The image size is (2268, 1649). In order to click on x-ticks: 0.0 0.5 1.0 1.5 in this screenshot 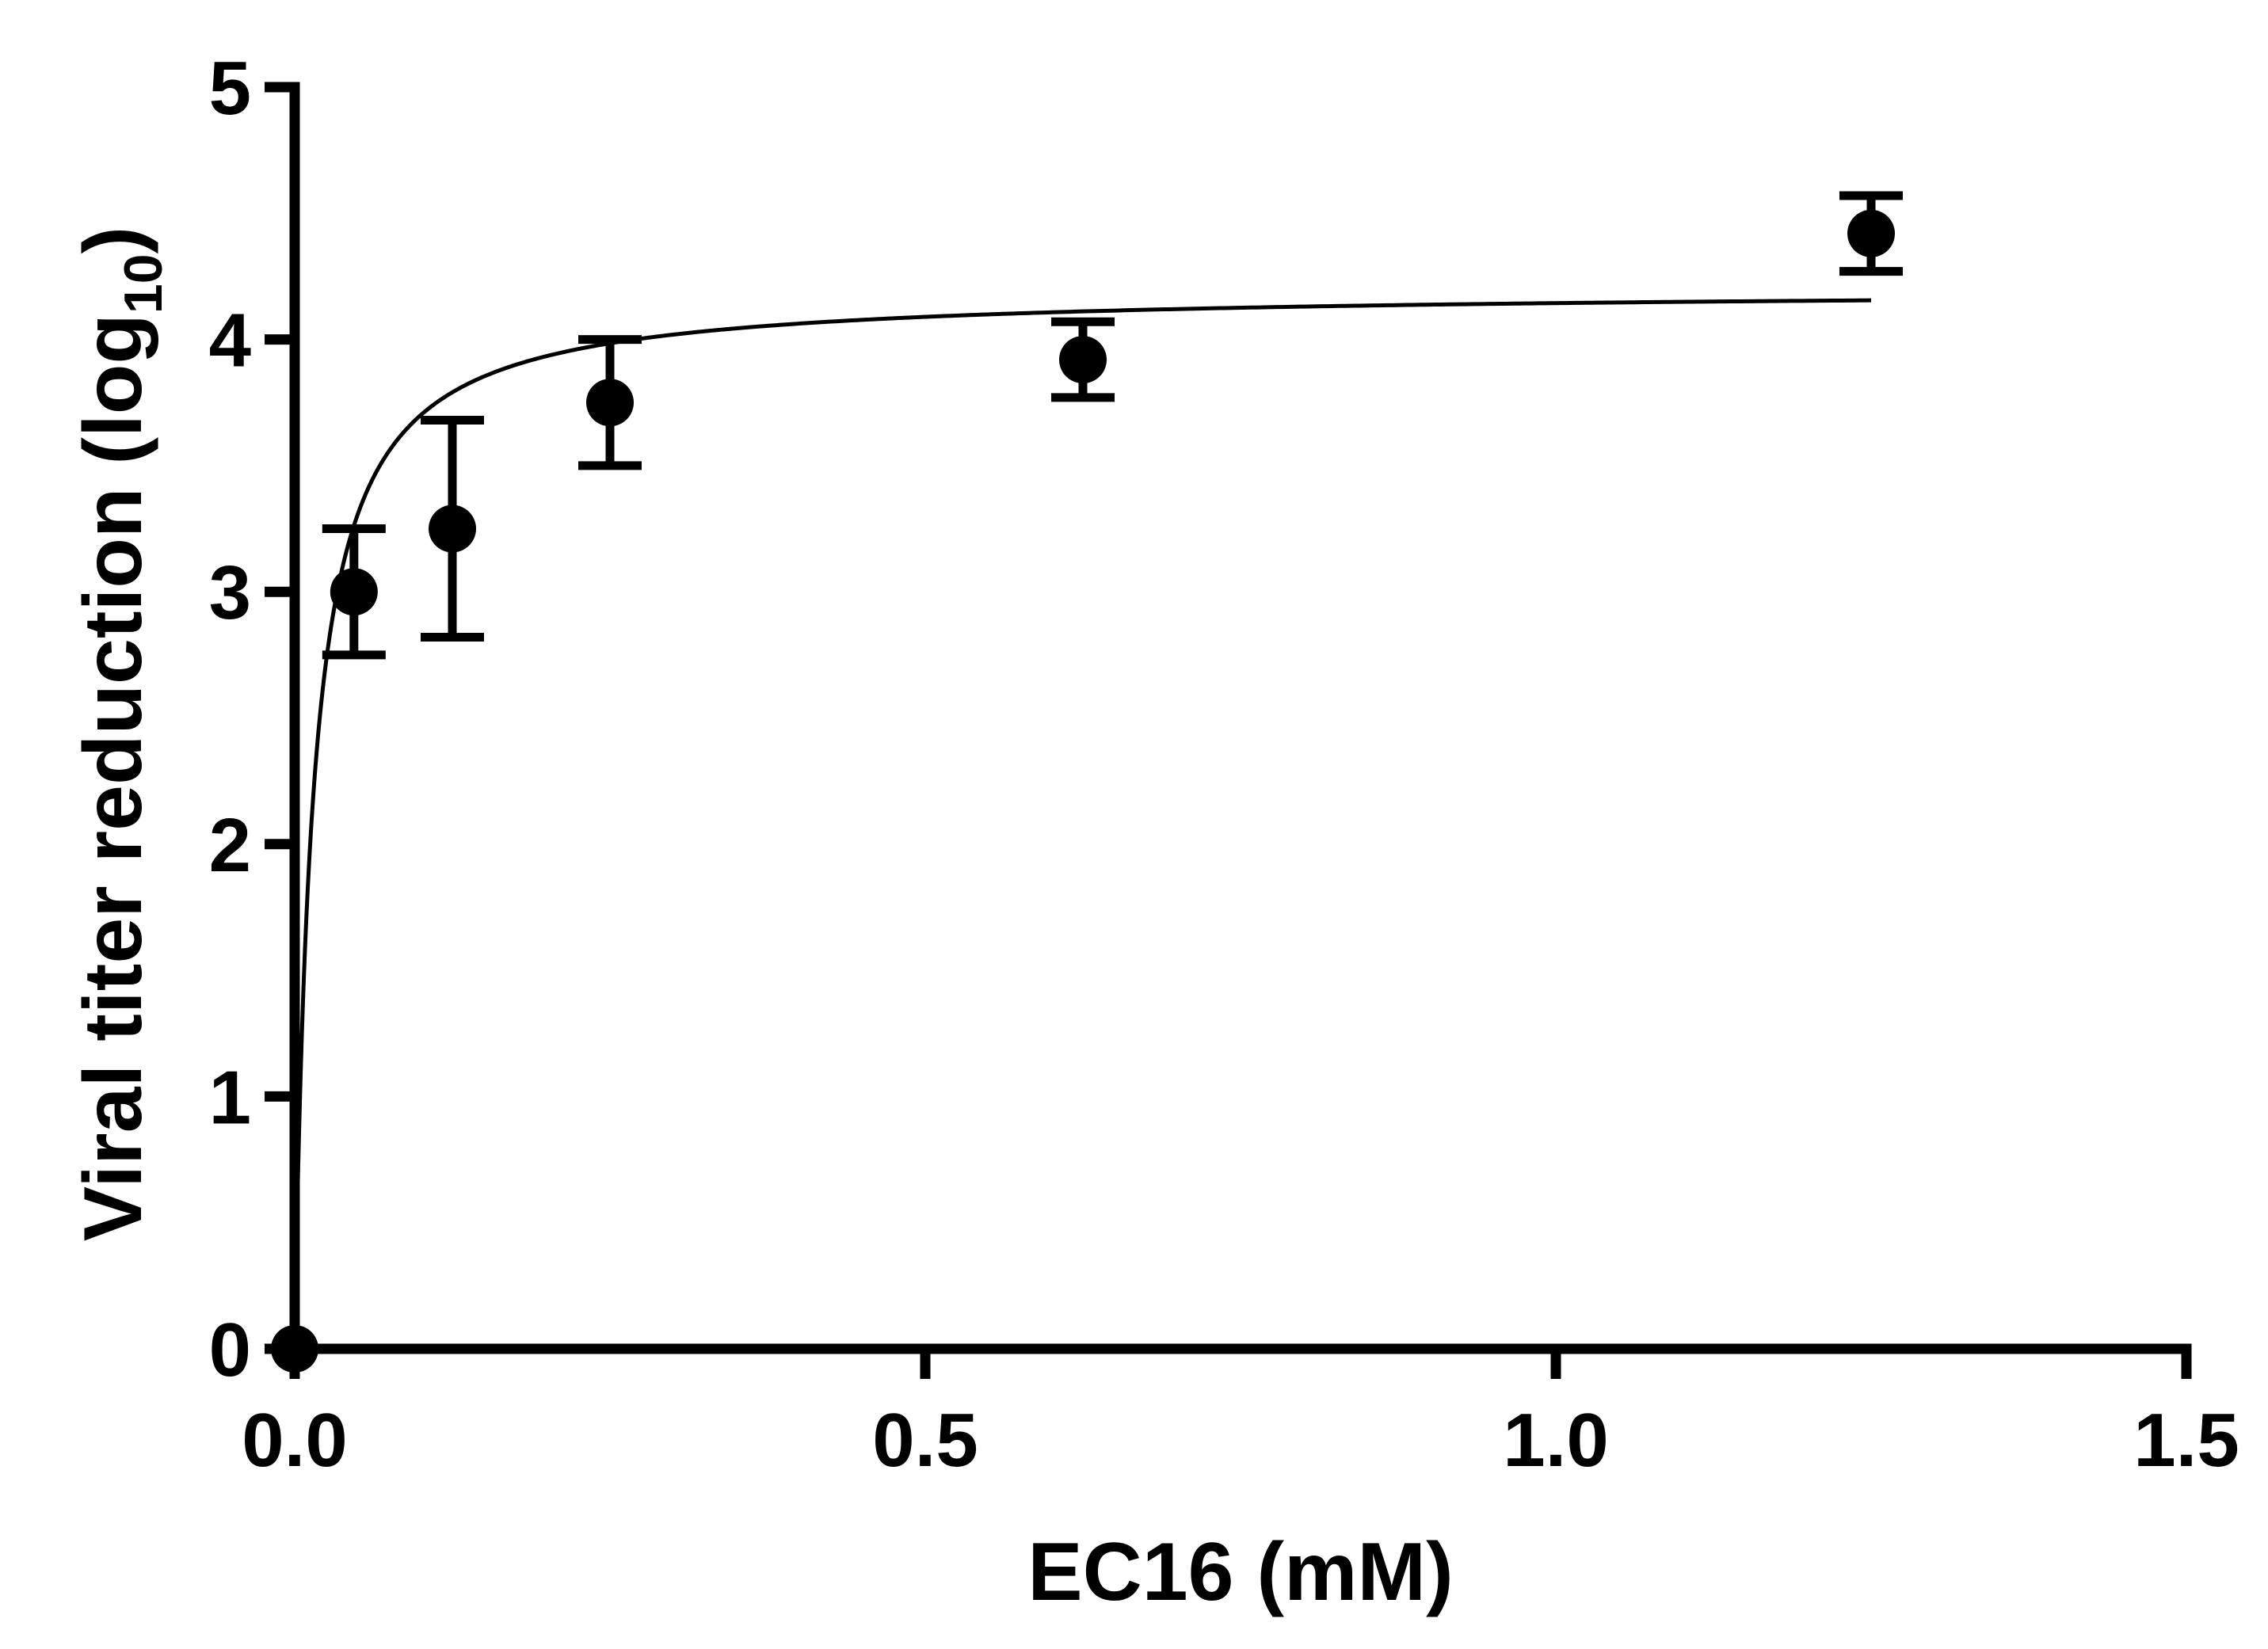, I will do `click(1240, 1416)`.